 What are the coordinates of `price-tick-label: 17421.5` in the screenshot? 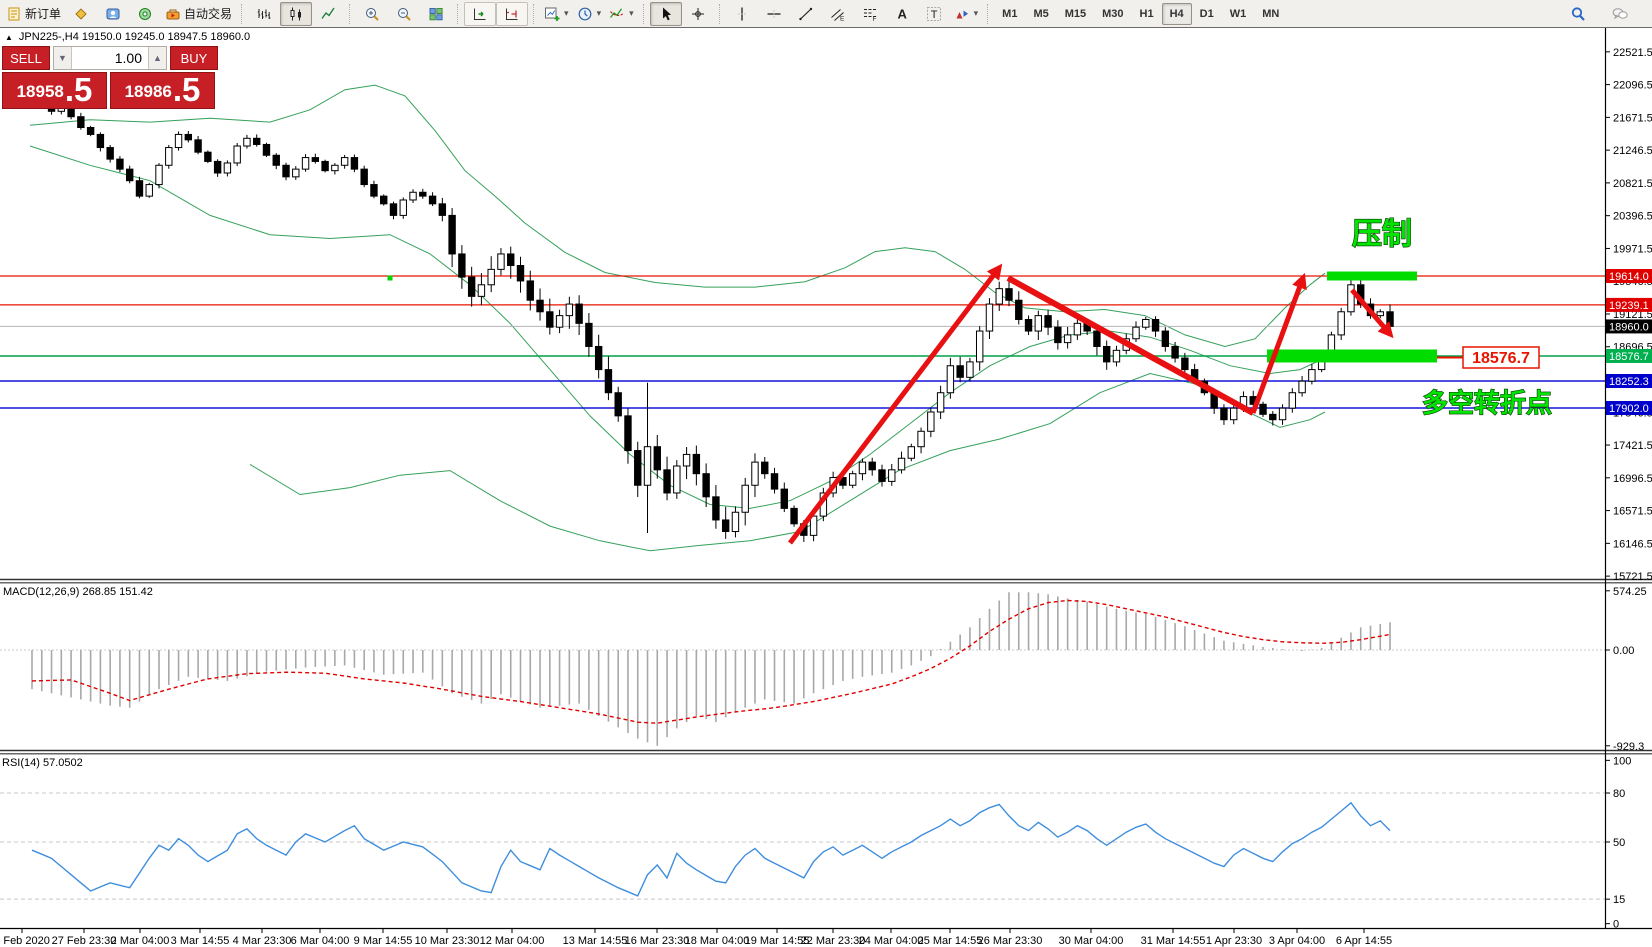 It's located at (1632, 446).